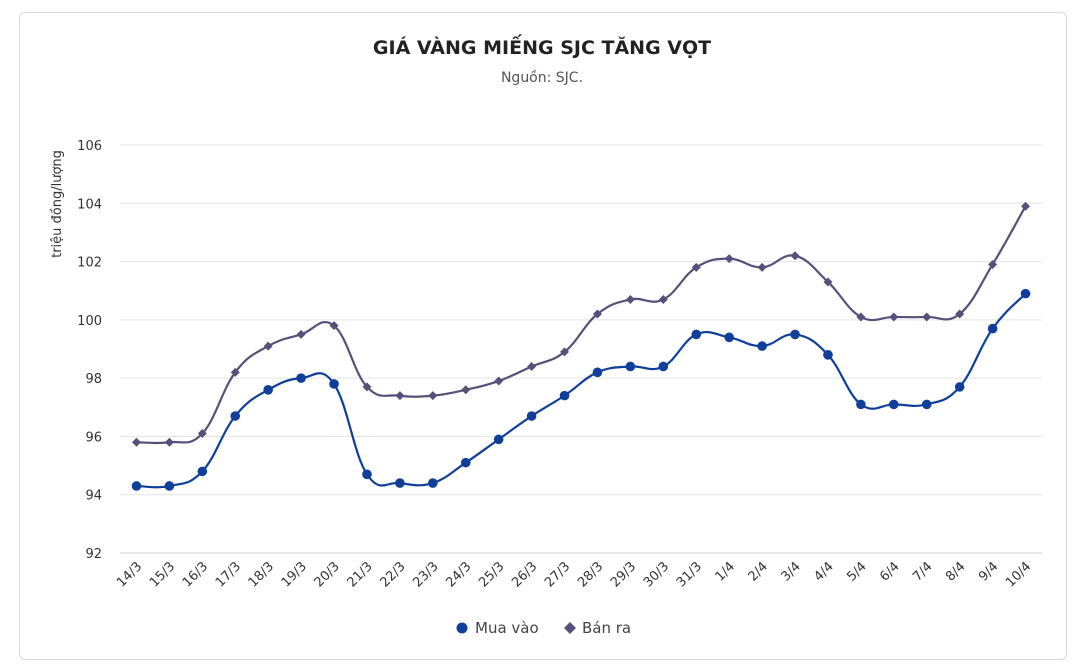 Image resolution: width=1084 pixels, height=672 pixels. What do you see at coordinates (758, 571) in the screenshot?
I see `x-tick-label: 2/4` at bounding box center [758, 571].